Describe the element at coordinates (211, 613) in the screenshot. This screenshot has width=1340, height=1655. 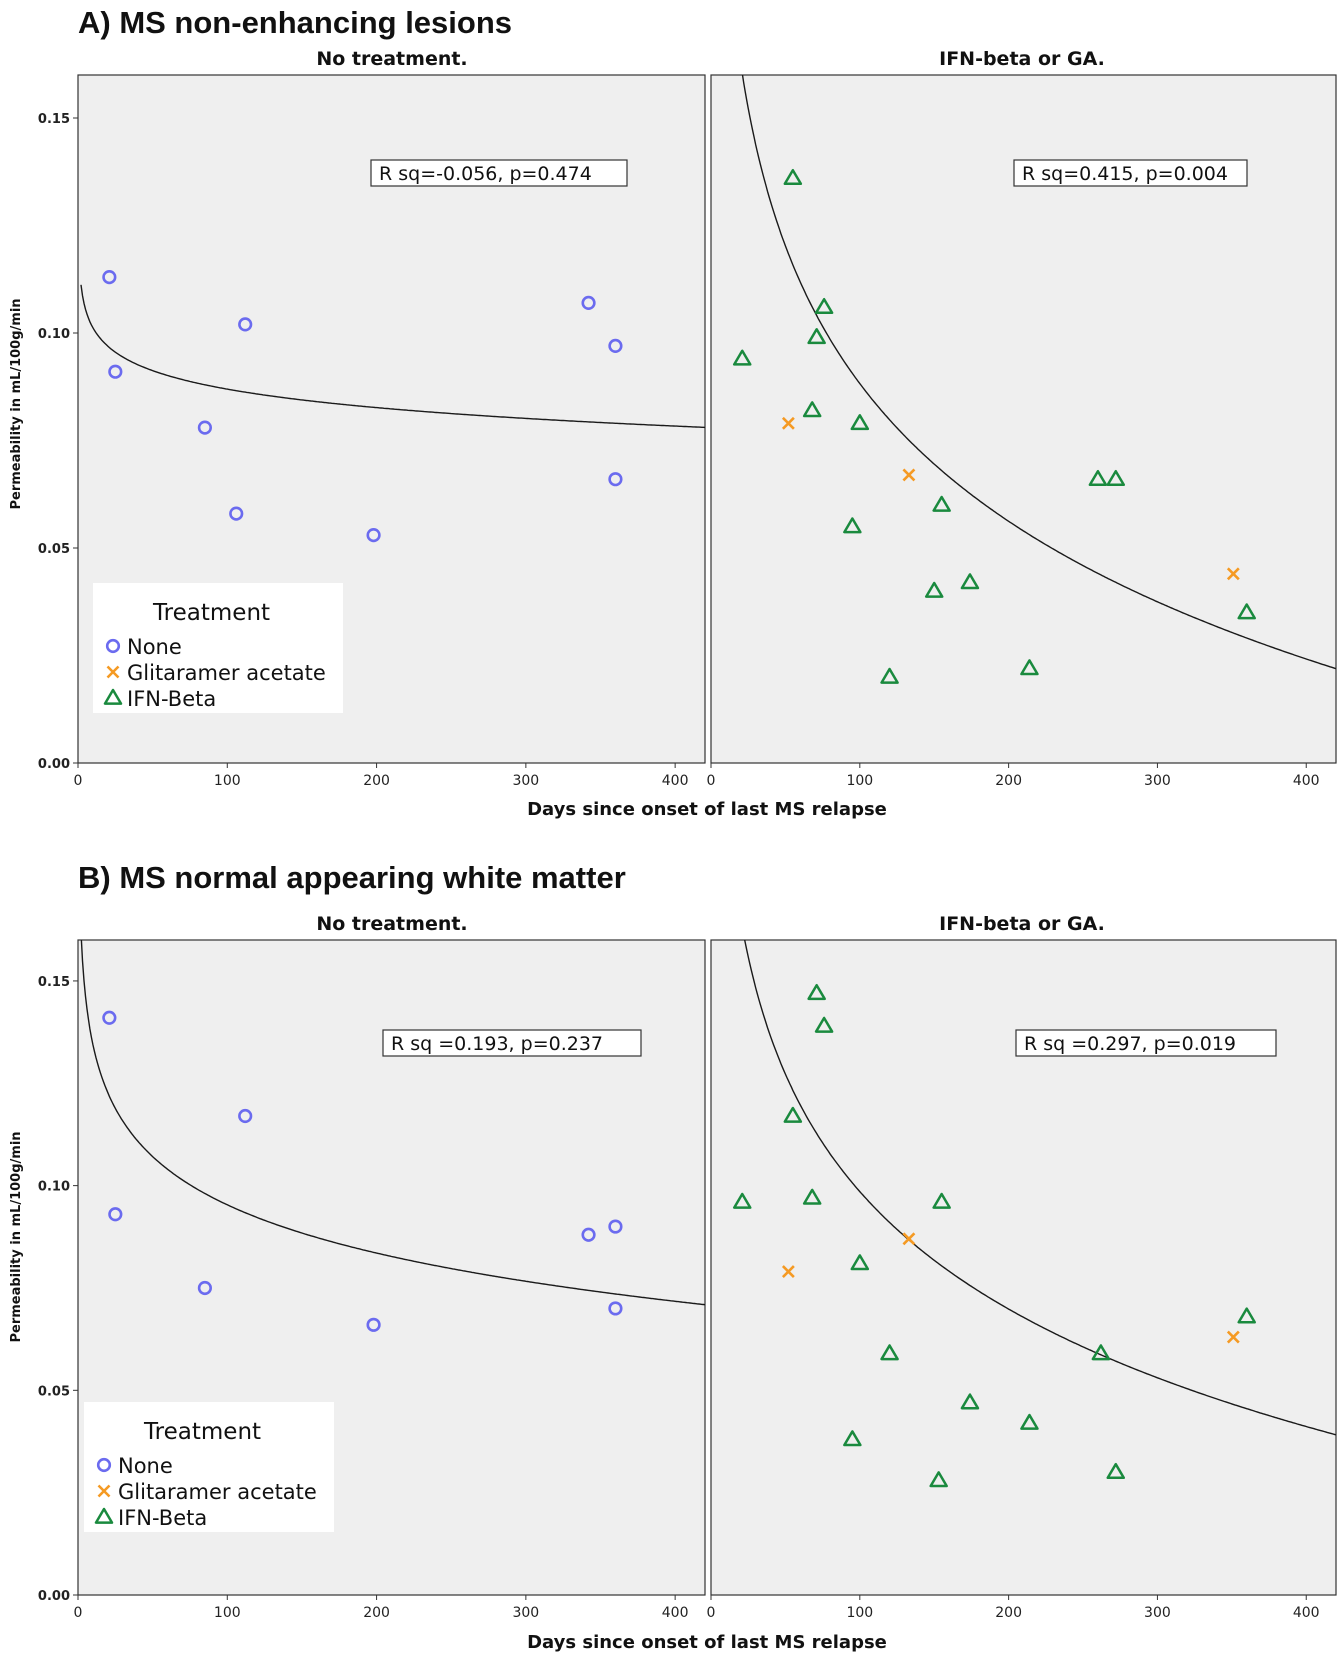
I see `legend-title: Treatment` at that location.